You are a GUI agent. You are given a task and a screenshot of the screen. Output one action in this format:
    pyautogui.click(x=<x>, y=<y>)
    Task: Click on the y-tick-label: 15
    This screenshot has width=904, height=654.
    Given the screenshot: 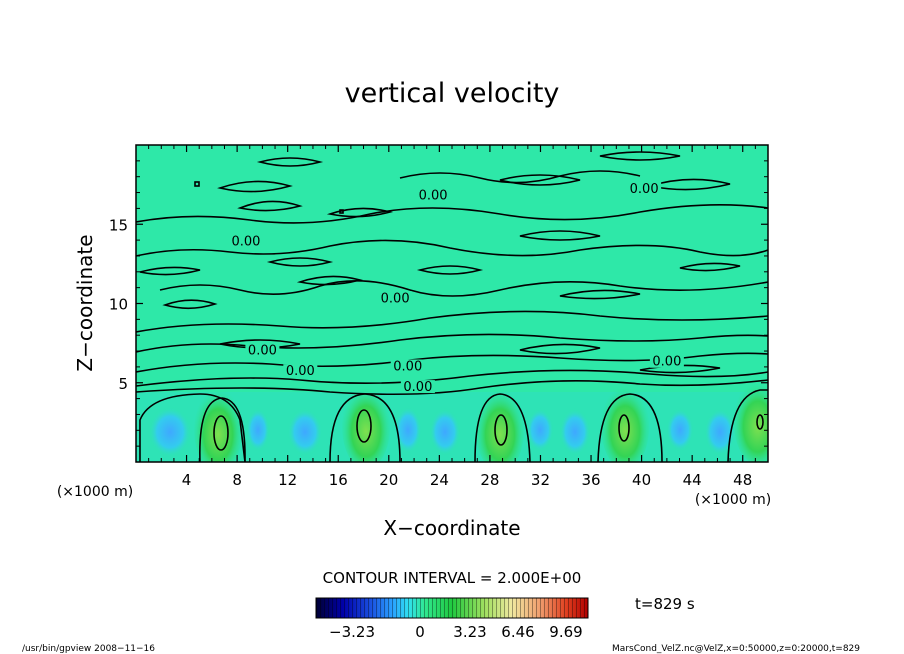 What is the action you would take?
    pyautogui.click(x=118, y=225)
    